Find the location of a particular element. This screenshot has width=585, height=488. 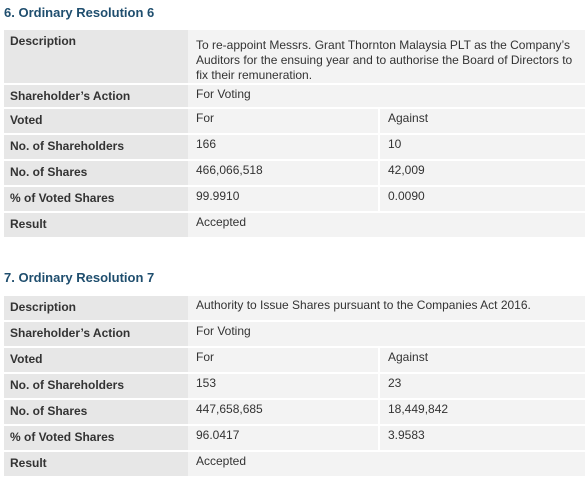

table-row-shareholders: No. of Shareholders 166 10 is located at coordinates (294, 147).